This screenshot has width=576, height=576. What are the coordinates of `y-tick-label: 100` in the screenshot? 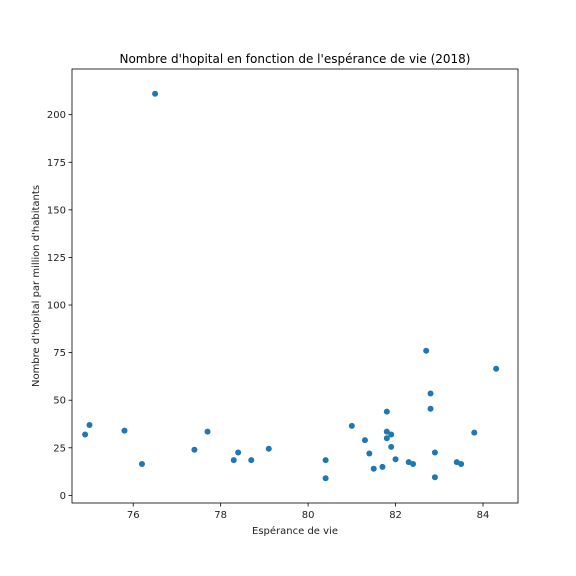 It's located at (56, 306).